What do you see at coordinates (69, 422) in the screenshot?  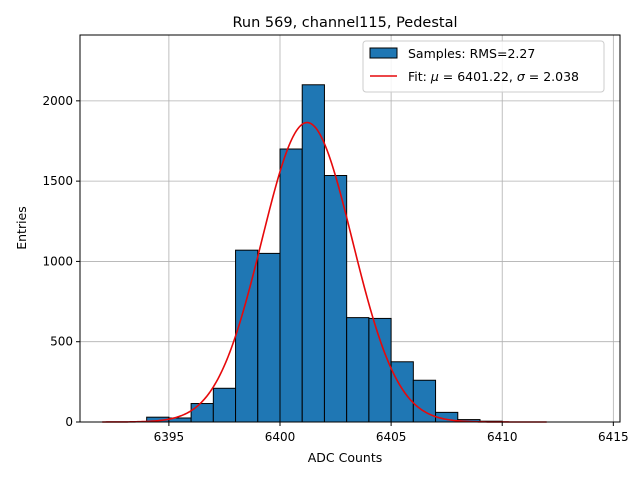 I see `y-tick-label: 0` at bounding box center [69, 422].